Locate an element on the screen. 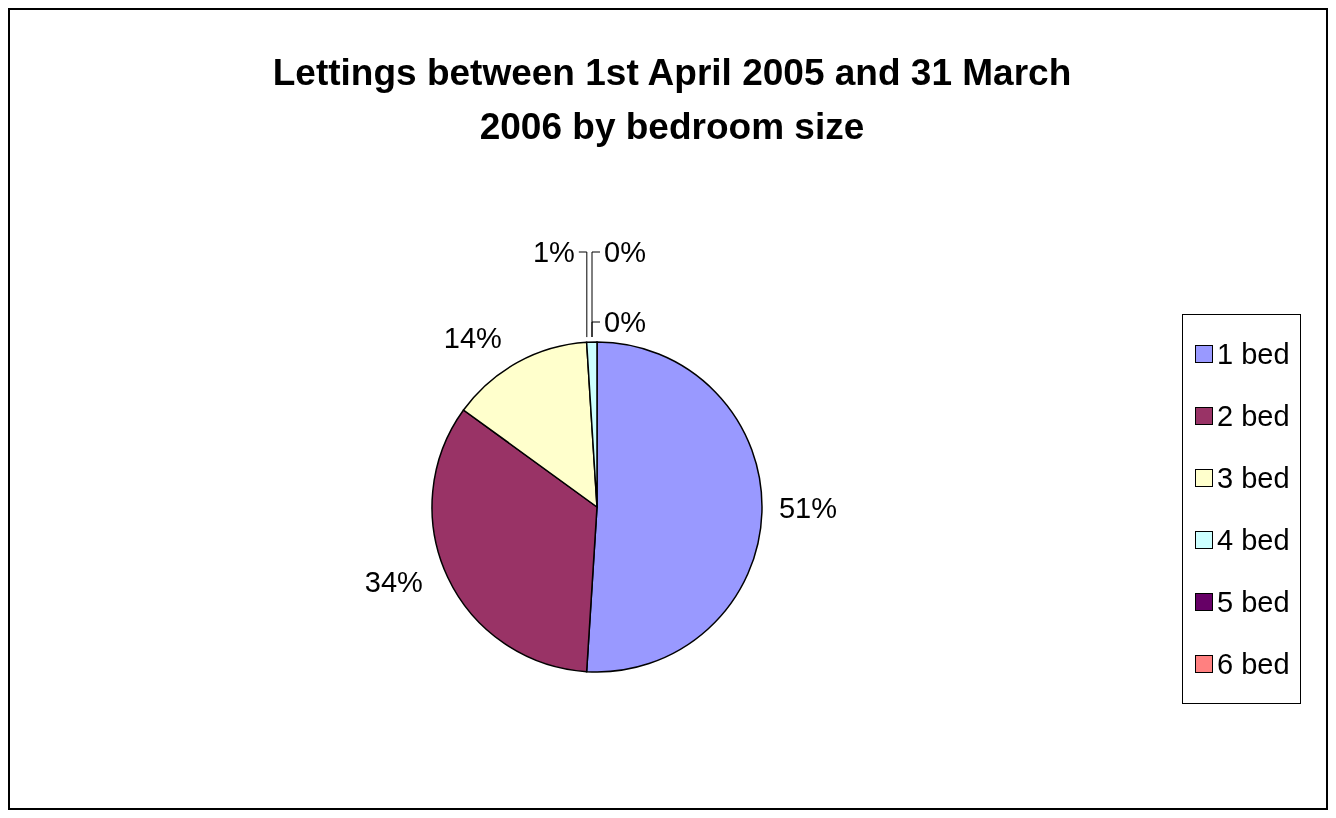  legend-label: 6 bed is located at coordinates (1253, 664).